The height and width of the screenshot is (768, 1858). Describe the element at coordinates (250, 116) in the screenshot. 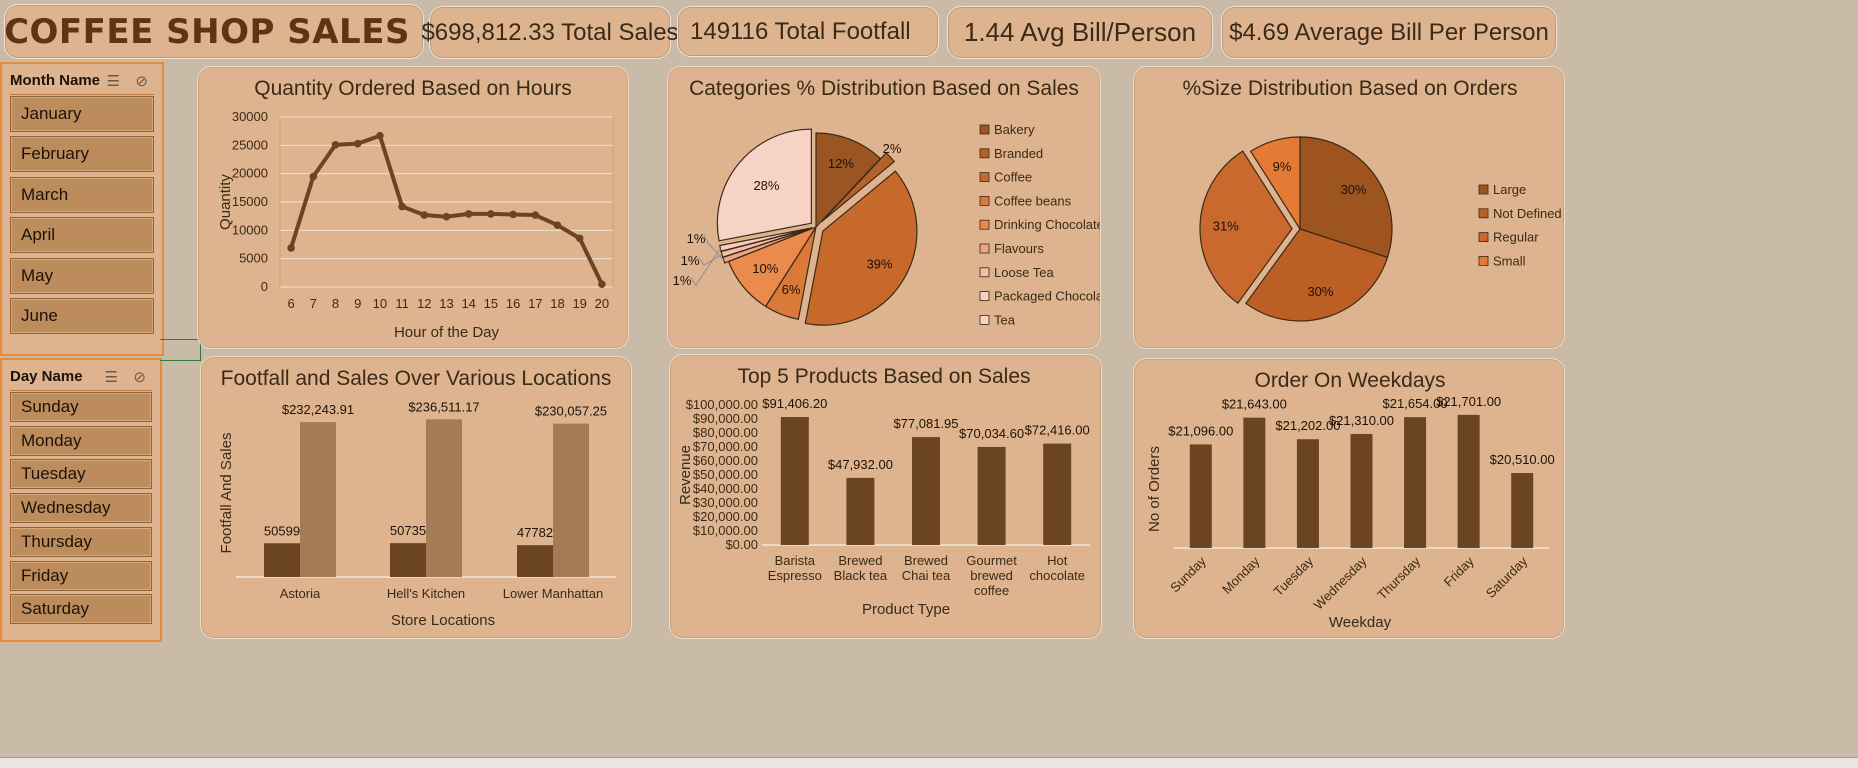

I see `y-tick-label: 30000` at that location.